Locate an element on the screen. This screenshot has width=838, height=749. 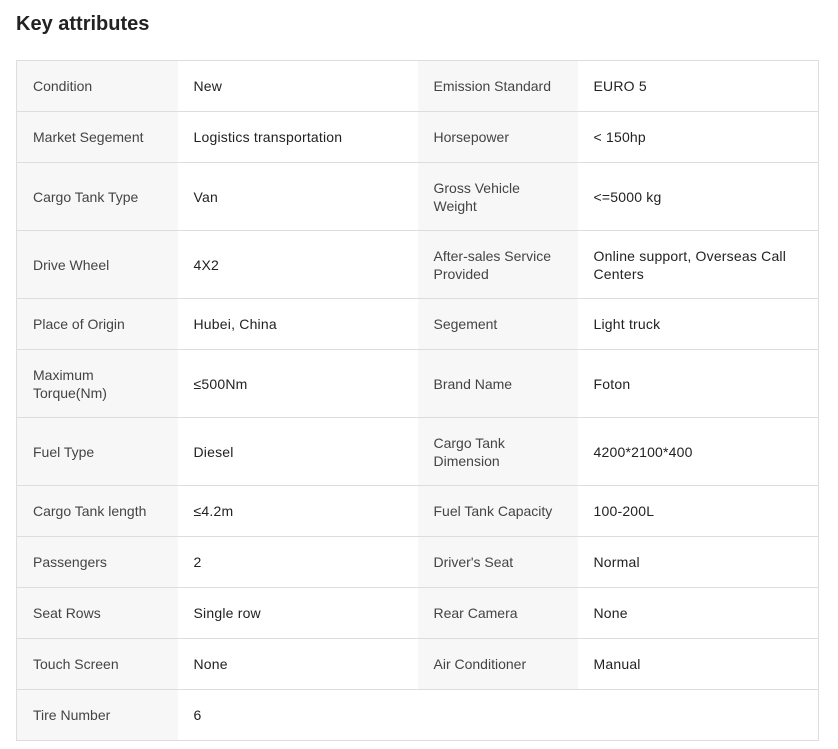
attribute-label: Condition is located at coordinates (97, 86).